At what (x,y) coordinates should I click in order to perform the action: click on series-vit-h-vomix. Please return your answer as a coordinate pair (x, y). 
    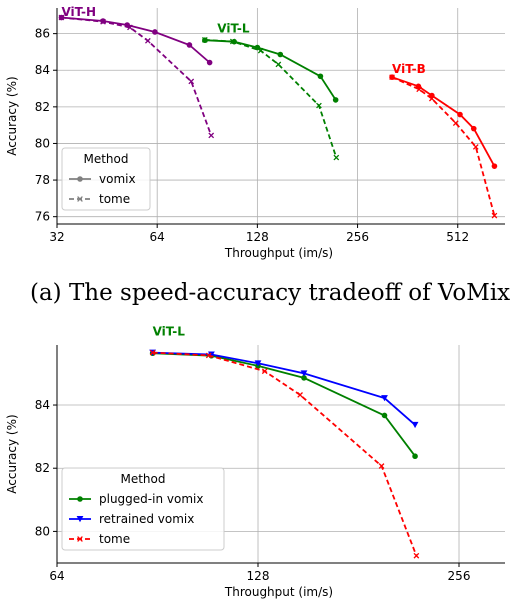
    Looking at the image, I should click on (135, 40).